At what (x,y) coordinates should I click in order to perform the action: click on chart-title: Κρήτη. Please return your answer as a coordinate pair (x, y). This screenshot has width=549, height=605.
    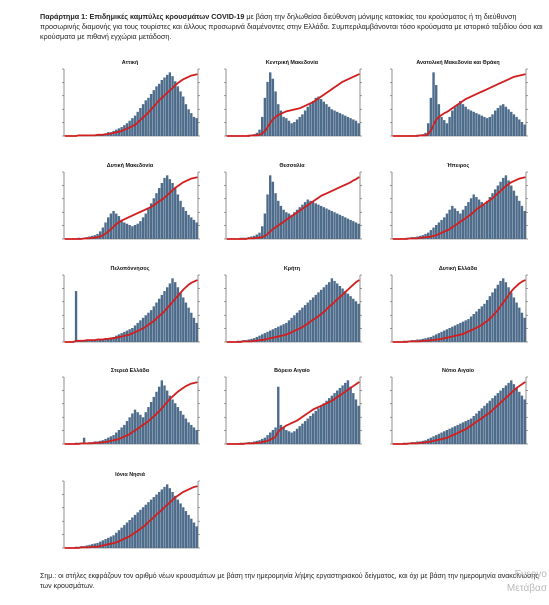
    Looking at the image, I should click on (292, 269).